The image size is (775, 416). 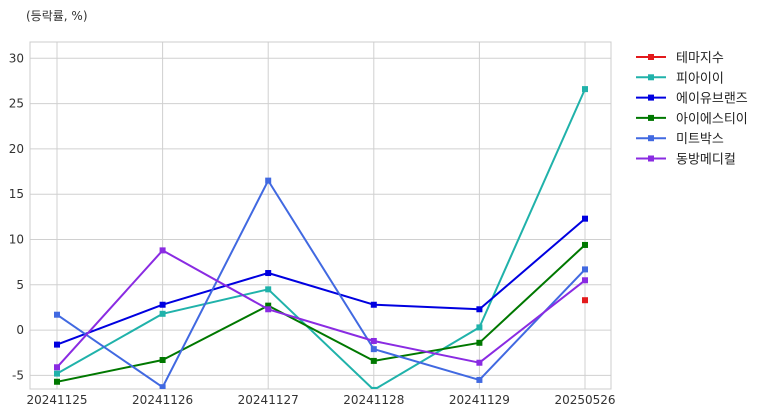 I want to click on legend-item: 동방메디컬, so click(x=686, y=160).